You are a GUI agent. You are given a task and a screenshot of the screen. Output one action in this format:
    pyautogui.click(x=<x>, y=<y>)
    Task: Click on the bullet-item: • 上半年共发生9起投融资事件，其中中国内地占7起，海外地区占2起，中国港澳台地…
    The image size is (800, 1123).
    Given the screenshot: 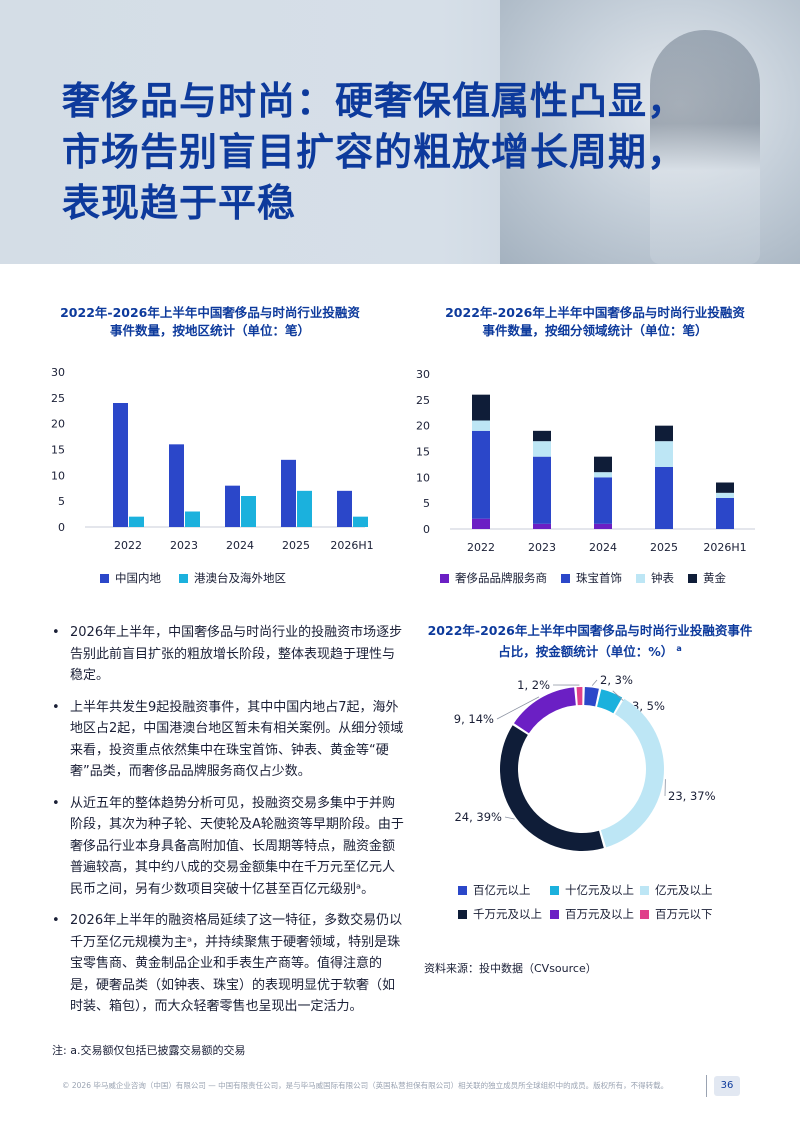 What is the action you would take?
    pyautogui.click(x=229, y=740)
    